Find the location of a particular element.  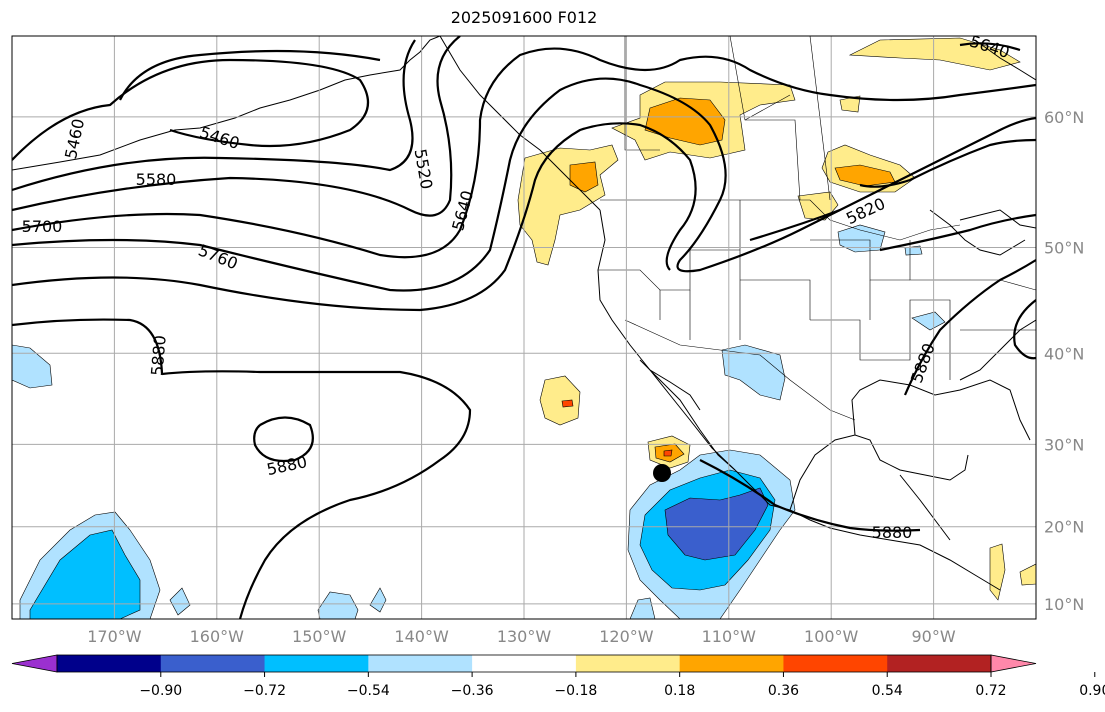

colorbar-tick-label: −0.18 is located at coordinates (575, 691).